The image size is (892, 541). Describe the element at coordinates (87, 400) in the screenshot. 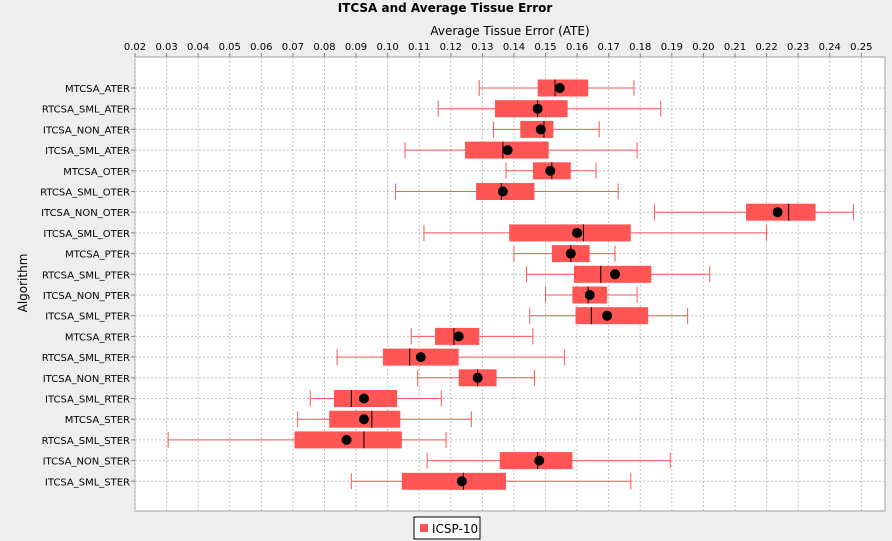

I see `category-label: ITCSA_SML_RTER` at that location.